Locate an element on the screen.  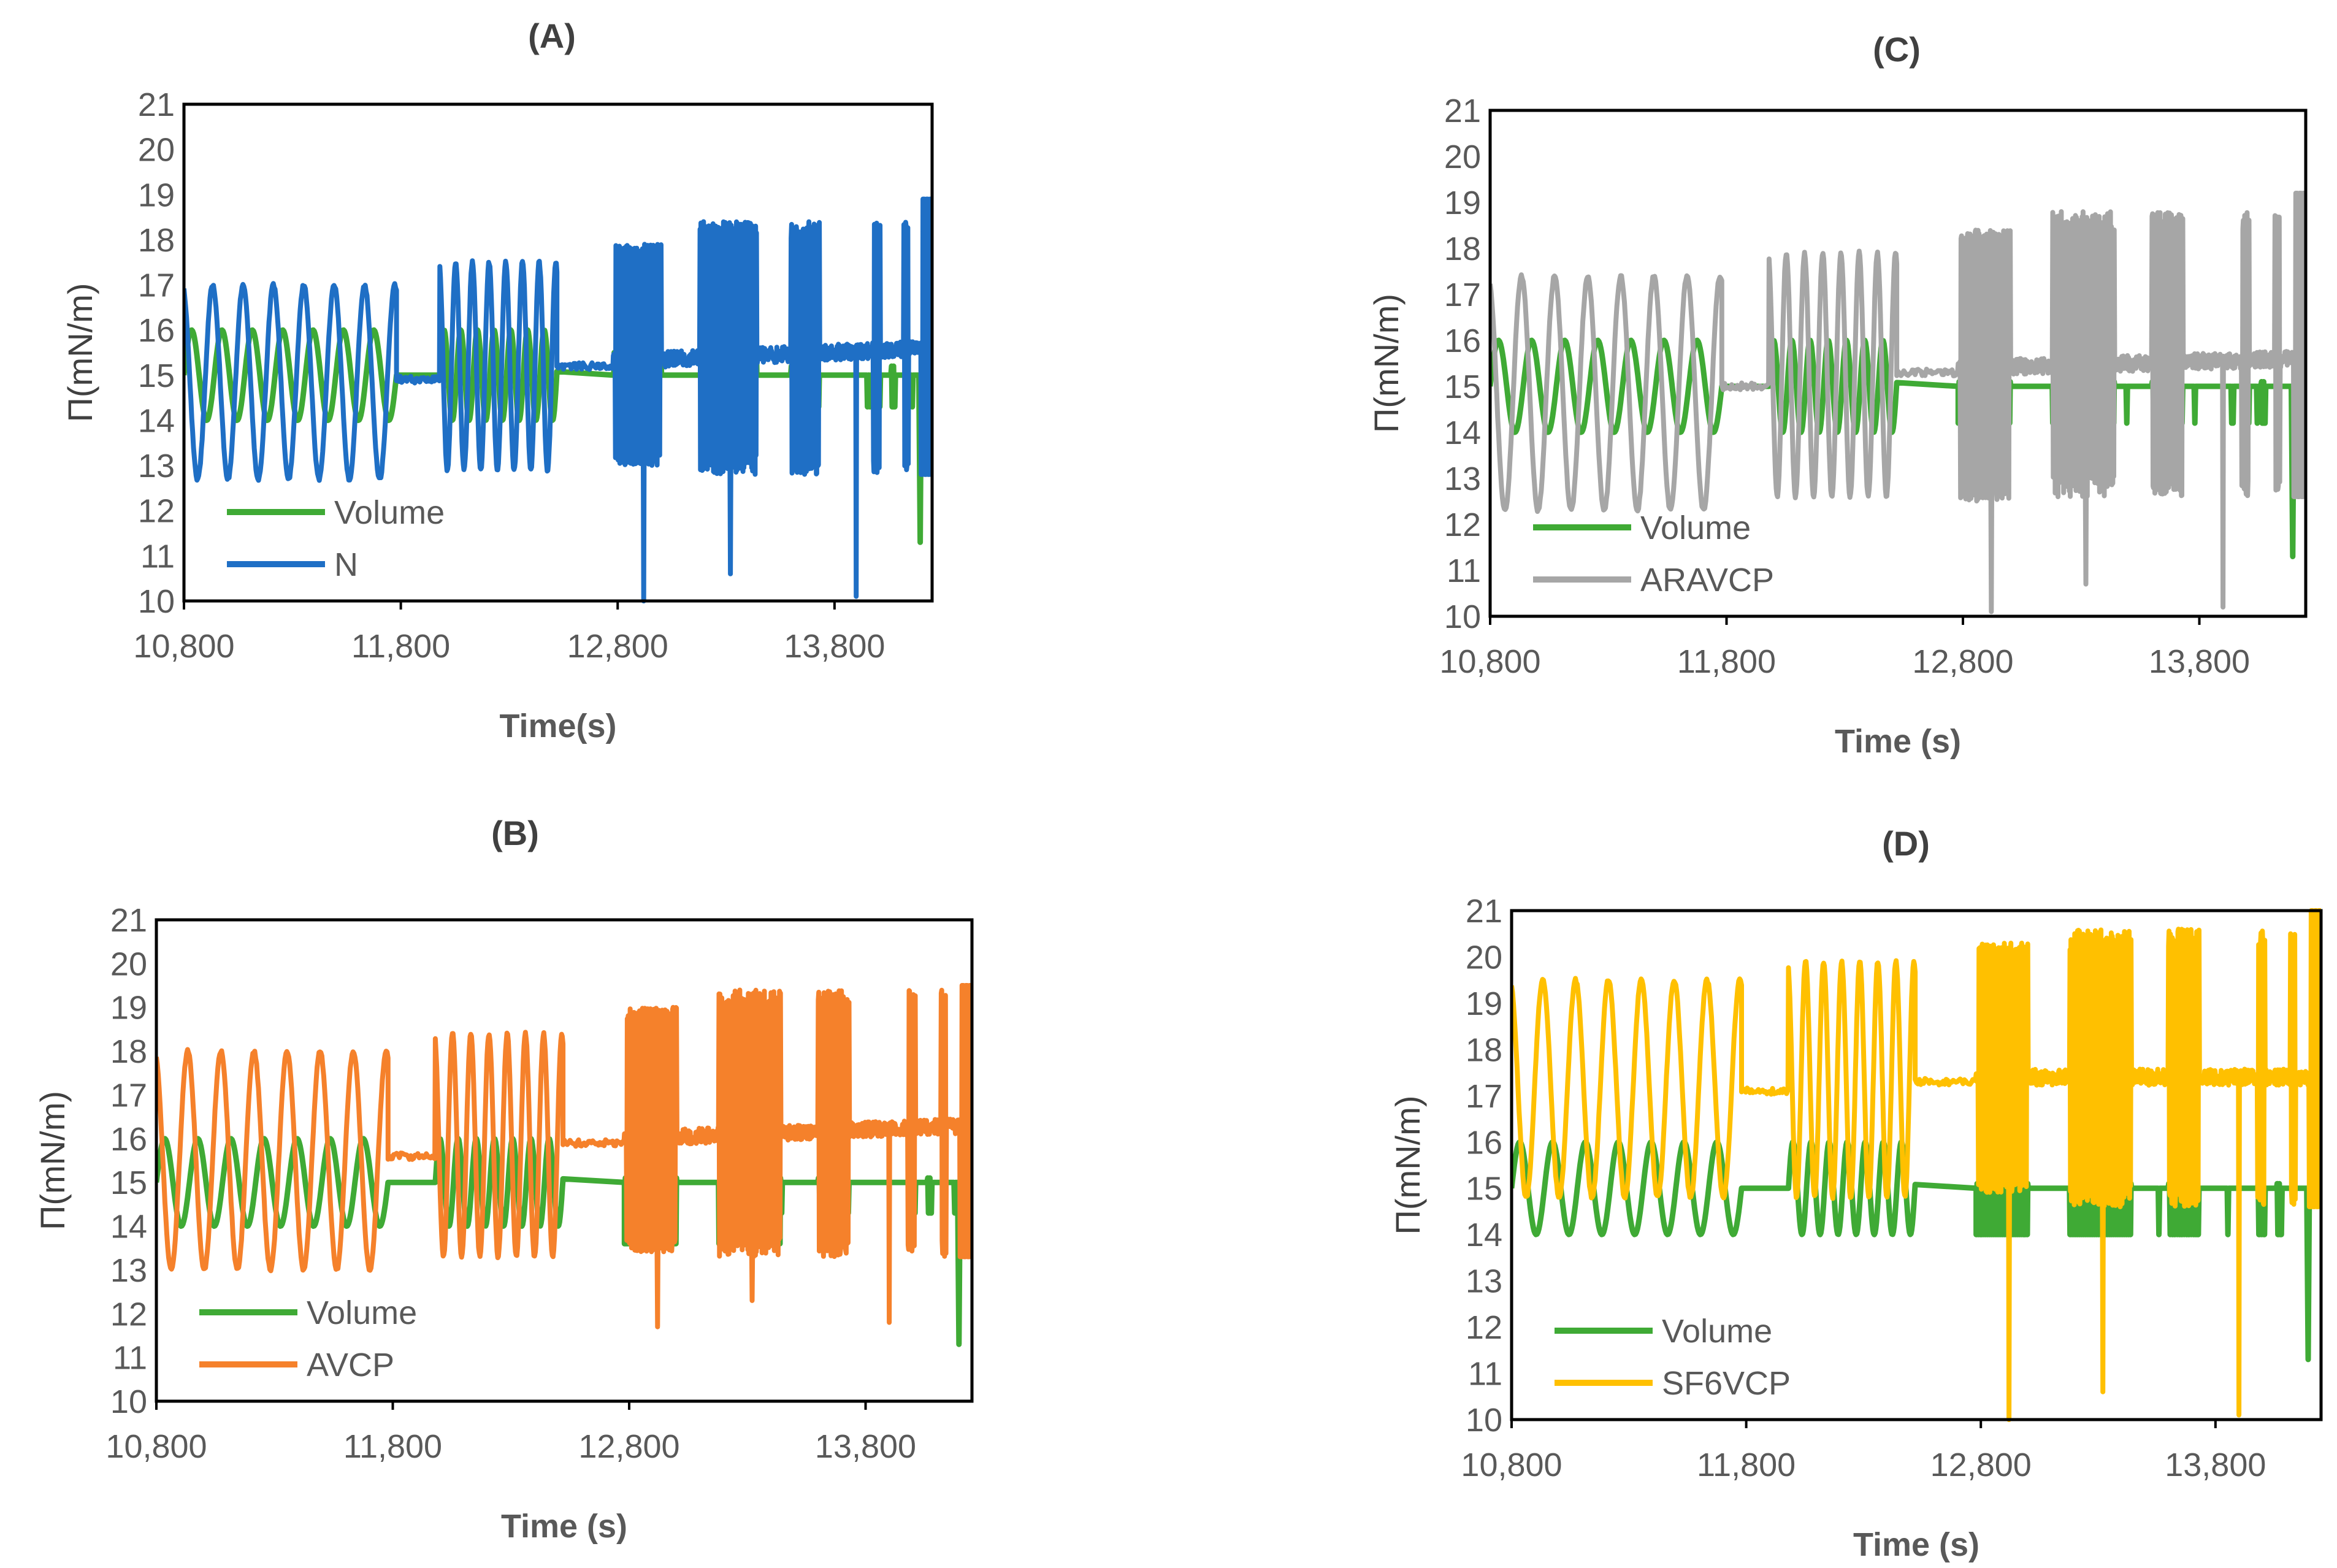
series-line-aravcp is located at coordinates (1898, 402).